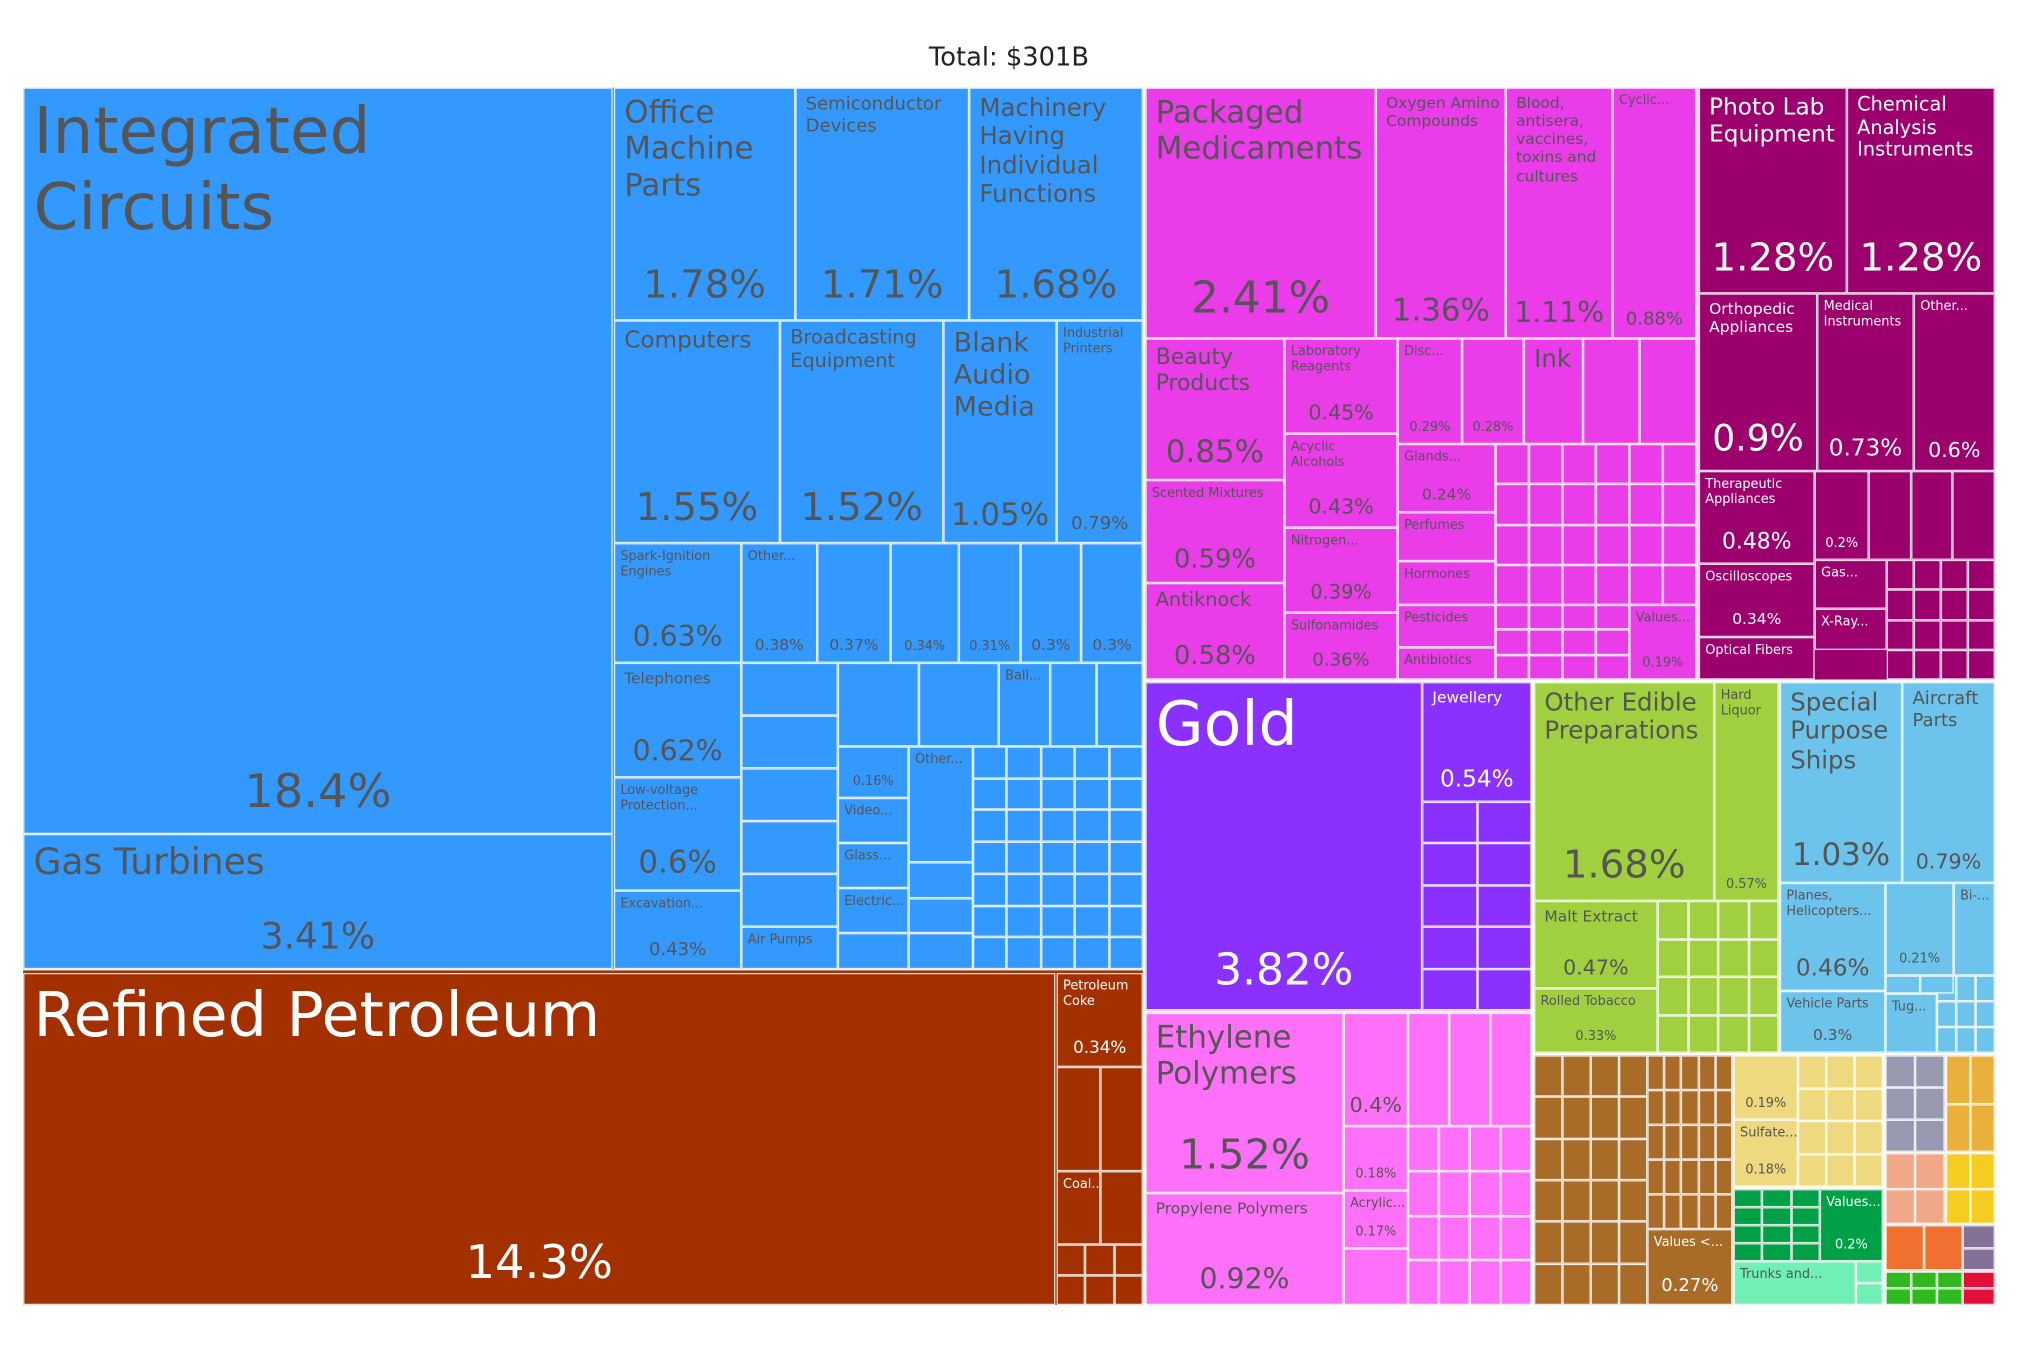 The width and height of the screenshot is (2018, 1346). Describe the element at coordinates (1756, 600) in the screenshot. I see `treemap-cell-oscilloscopes: Oscilloscopes 0.34%` at that location.